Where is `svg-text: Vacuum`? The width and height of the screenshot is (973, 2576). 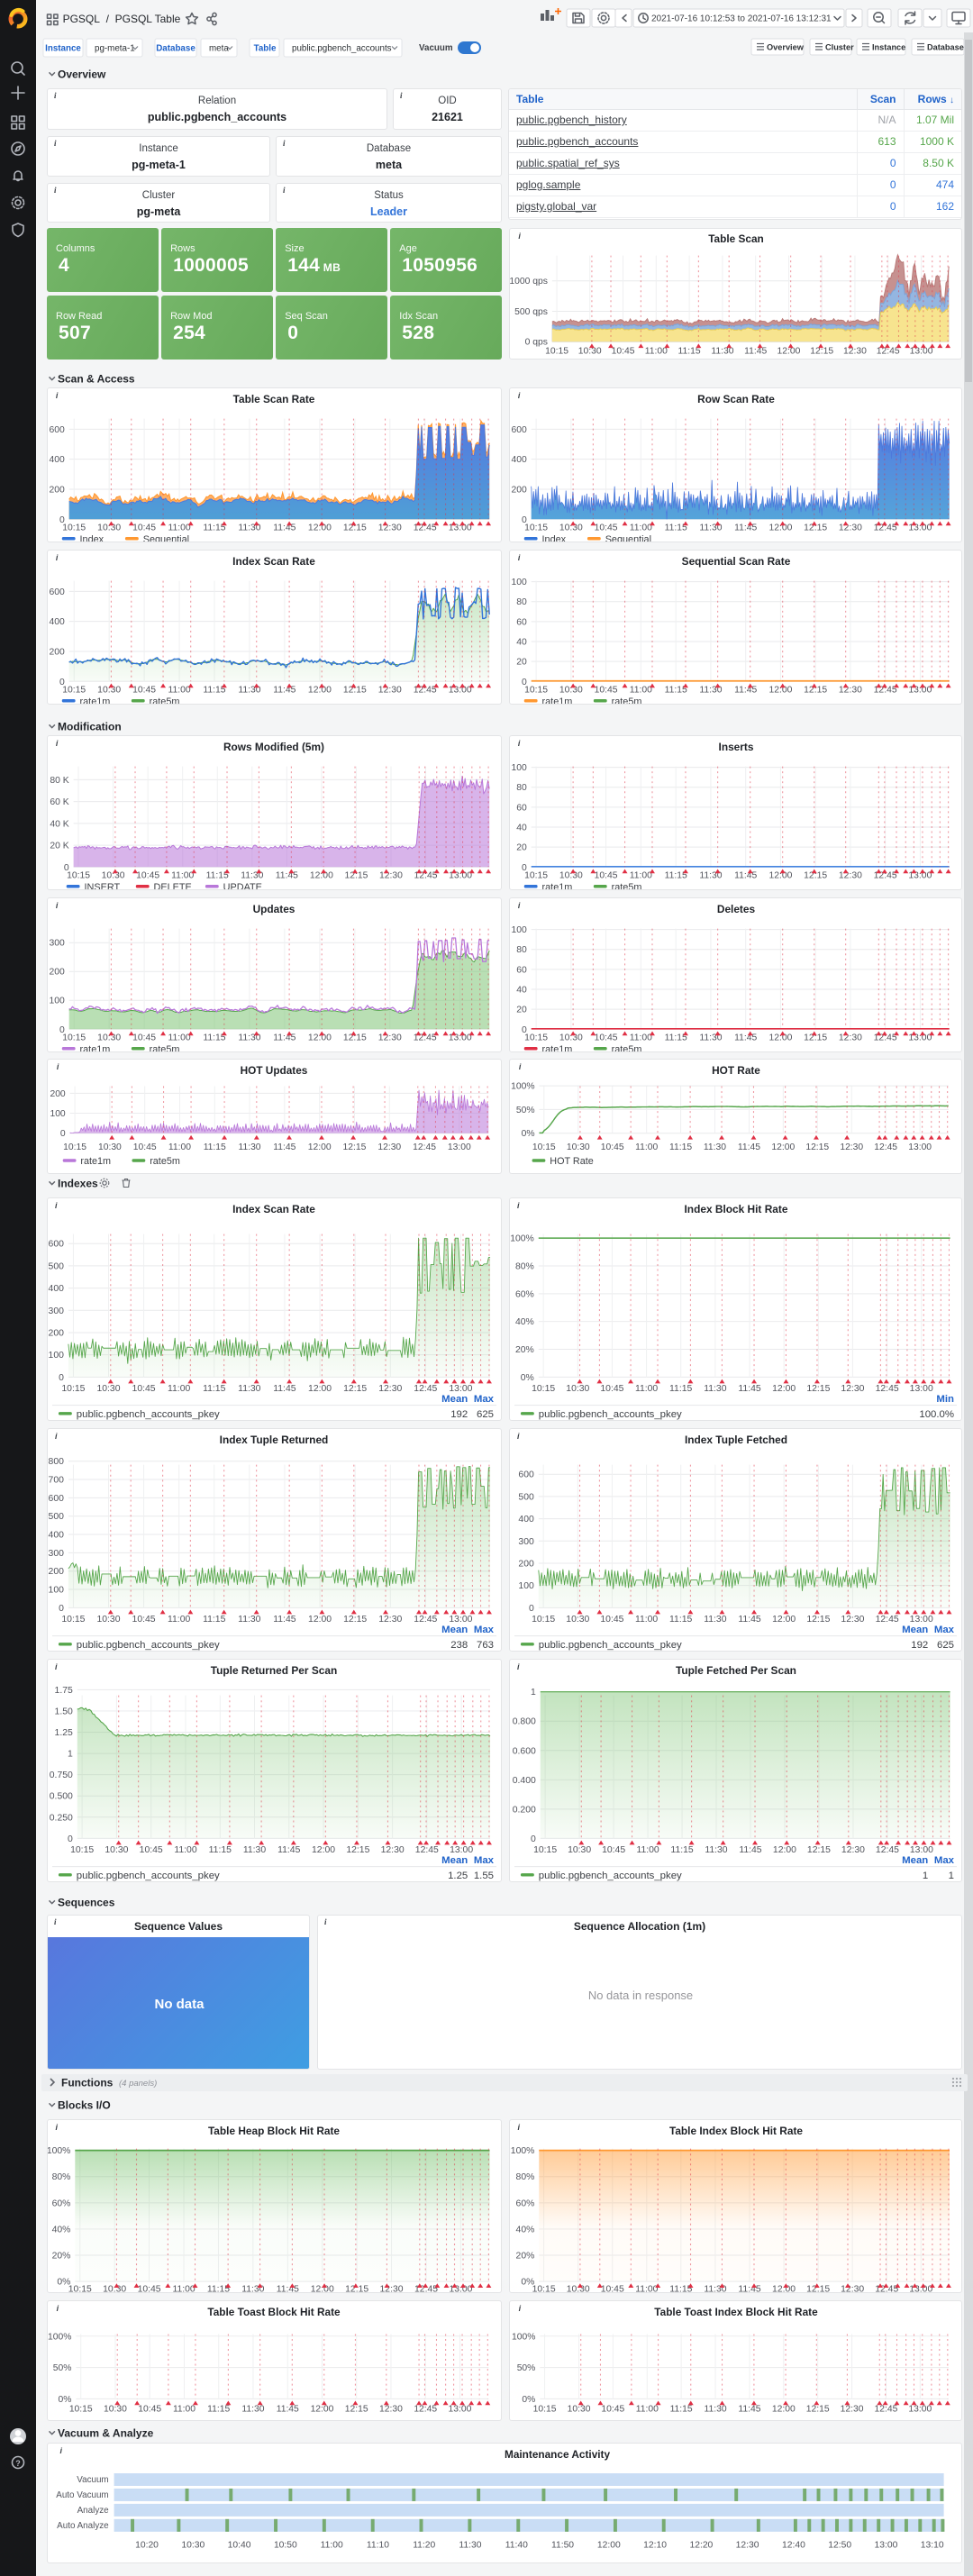 svg-text: Vacuum is located at coordinates (436, 48).